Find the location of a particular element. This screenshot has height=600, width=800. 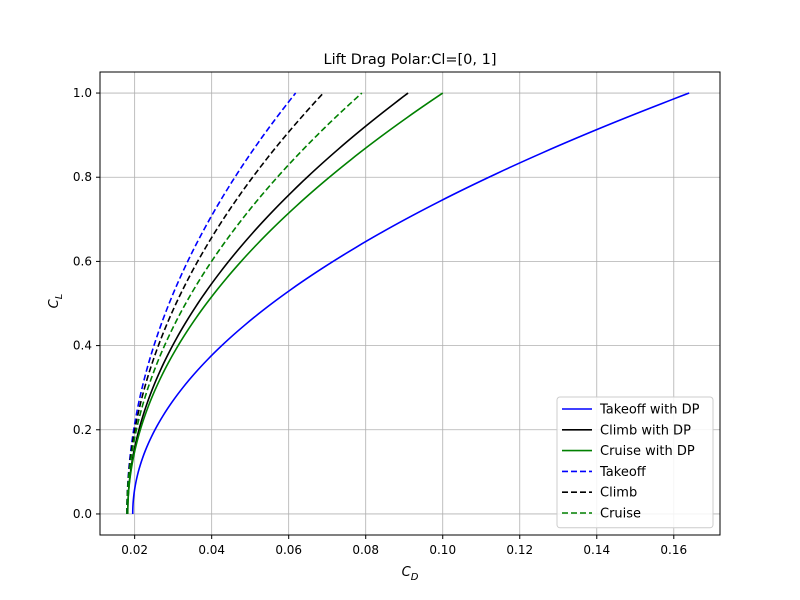

x-axis-title-sub: D is located at coordinates (415, 577).